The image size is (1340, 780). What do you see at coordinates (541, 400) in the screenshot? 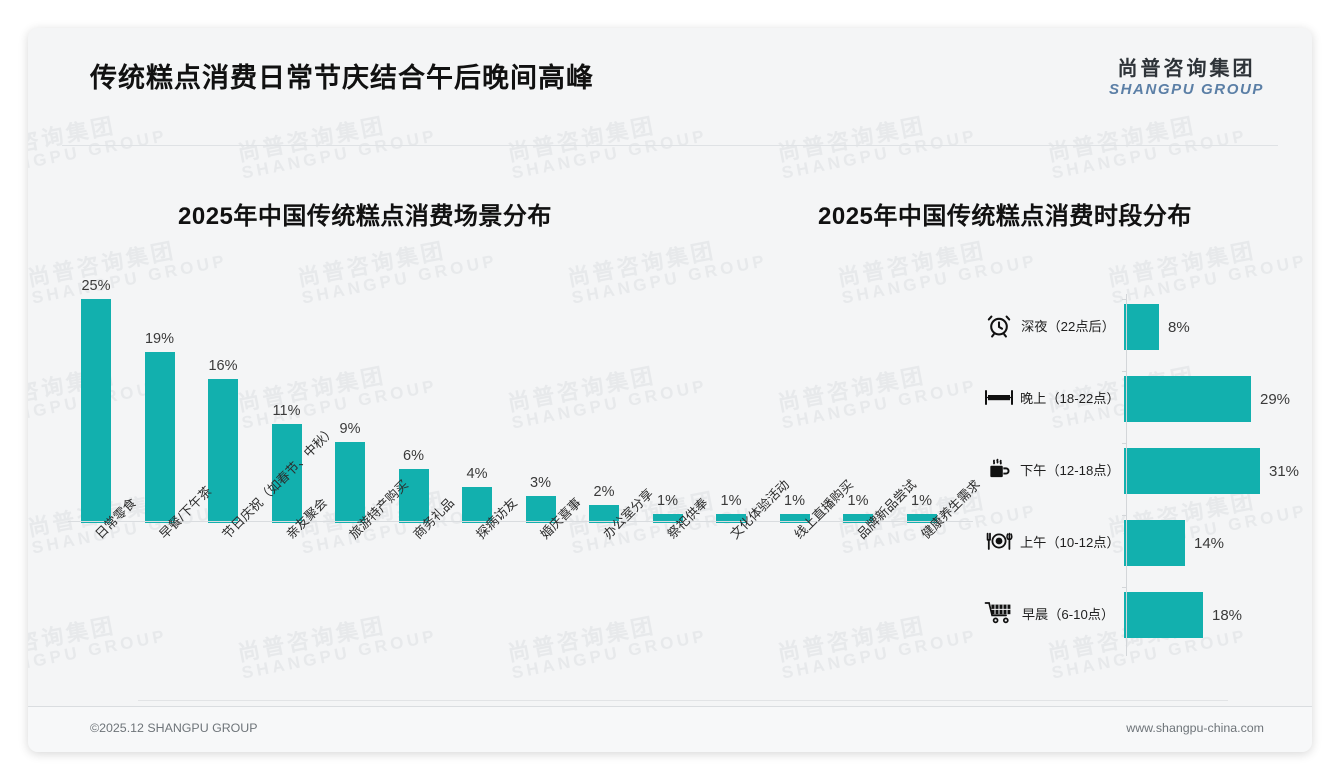
I see `bar-column: 3%` at bounding box center [541, 400].